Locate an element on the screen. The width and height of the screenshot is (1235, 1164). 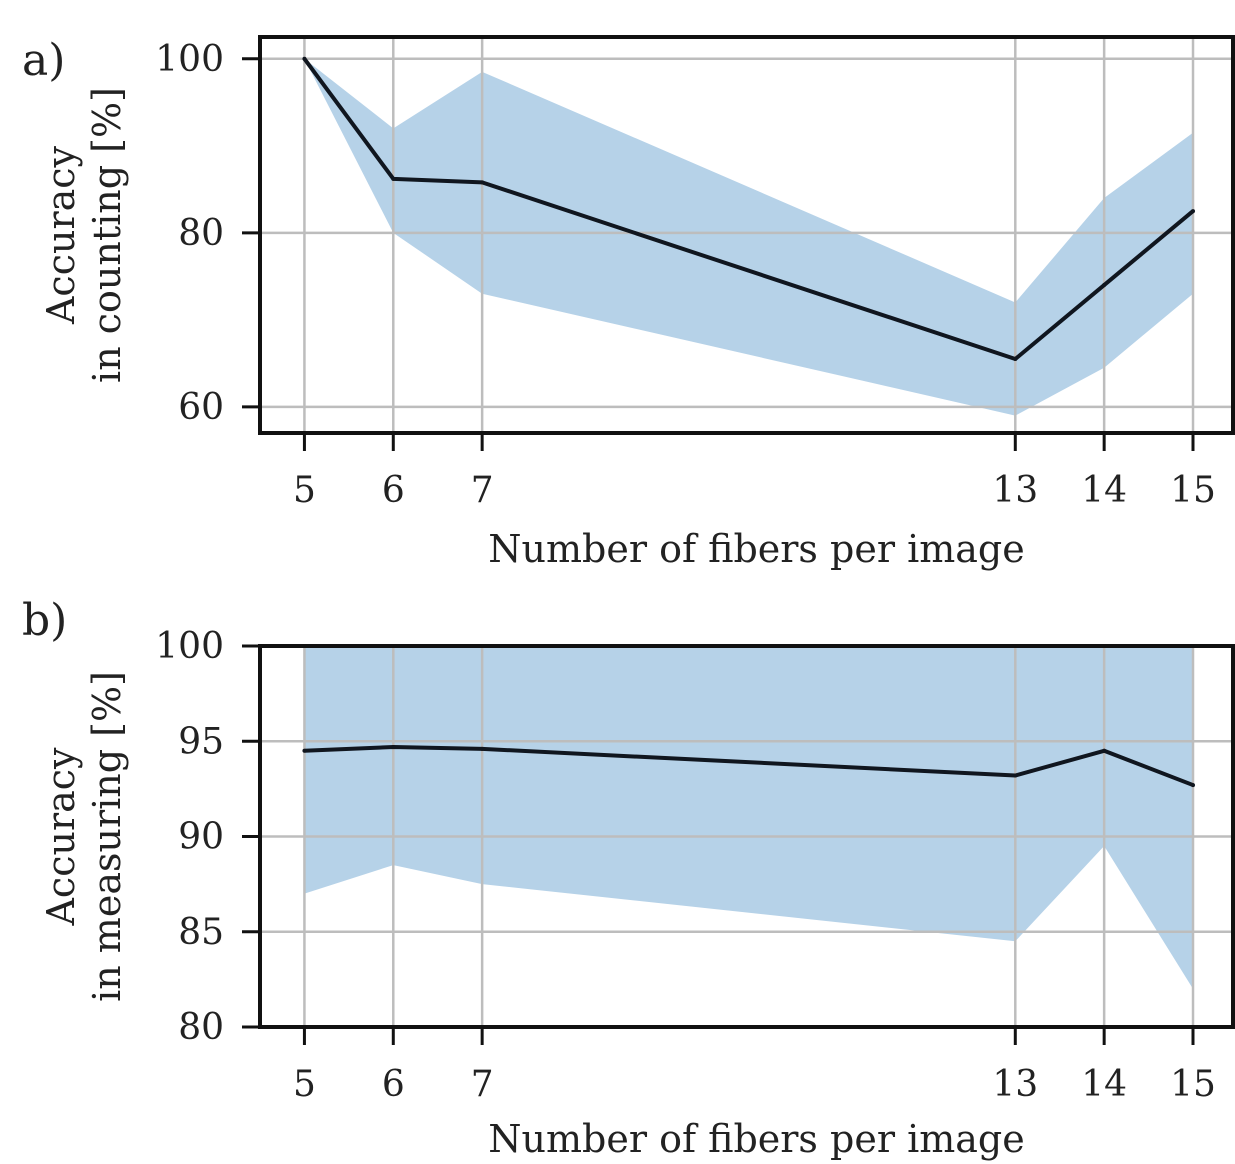
y-axis-title-line: in measuring [%] is located at coordinates (107, 836).